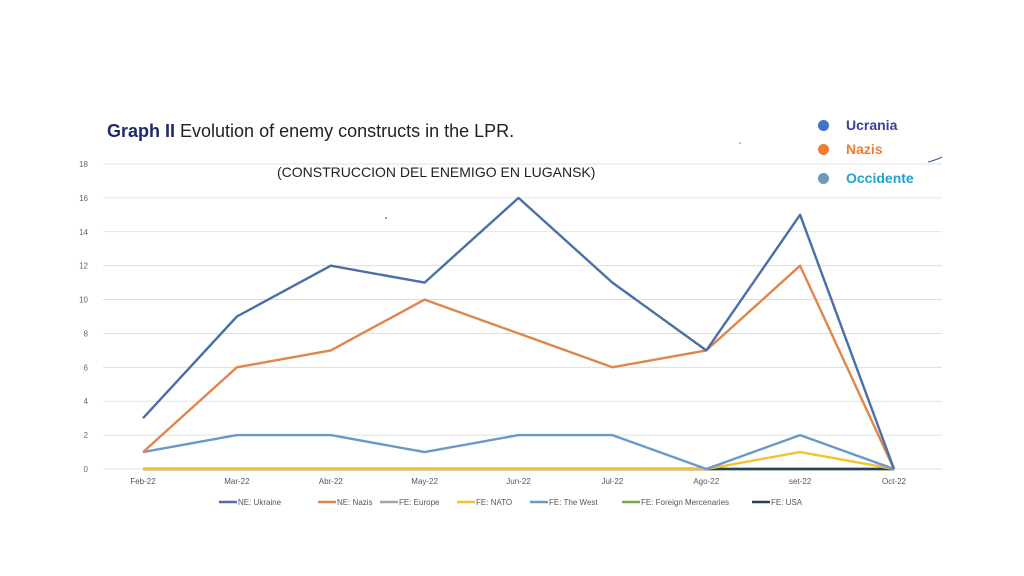  Describe the element at coordinates (86, 469) in the screenshot. I see `y-tick-label: 0` at that location.